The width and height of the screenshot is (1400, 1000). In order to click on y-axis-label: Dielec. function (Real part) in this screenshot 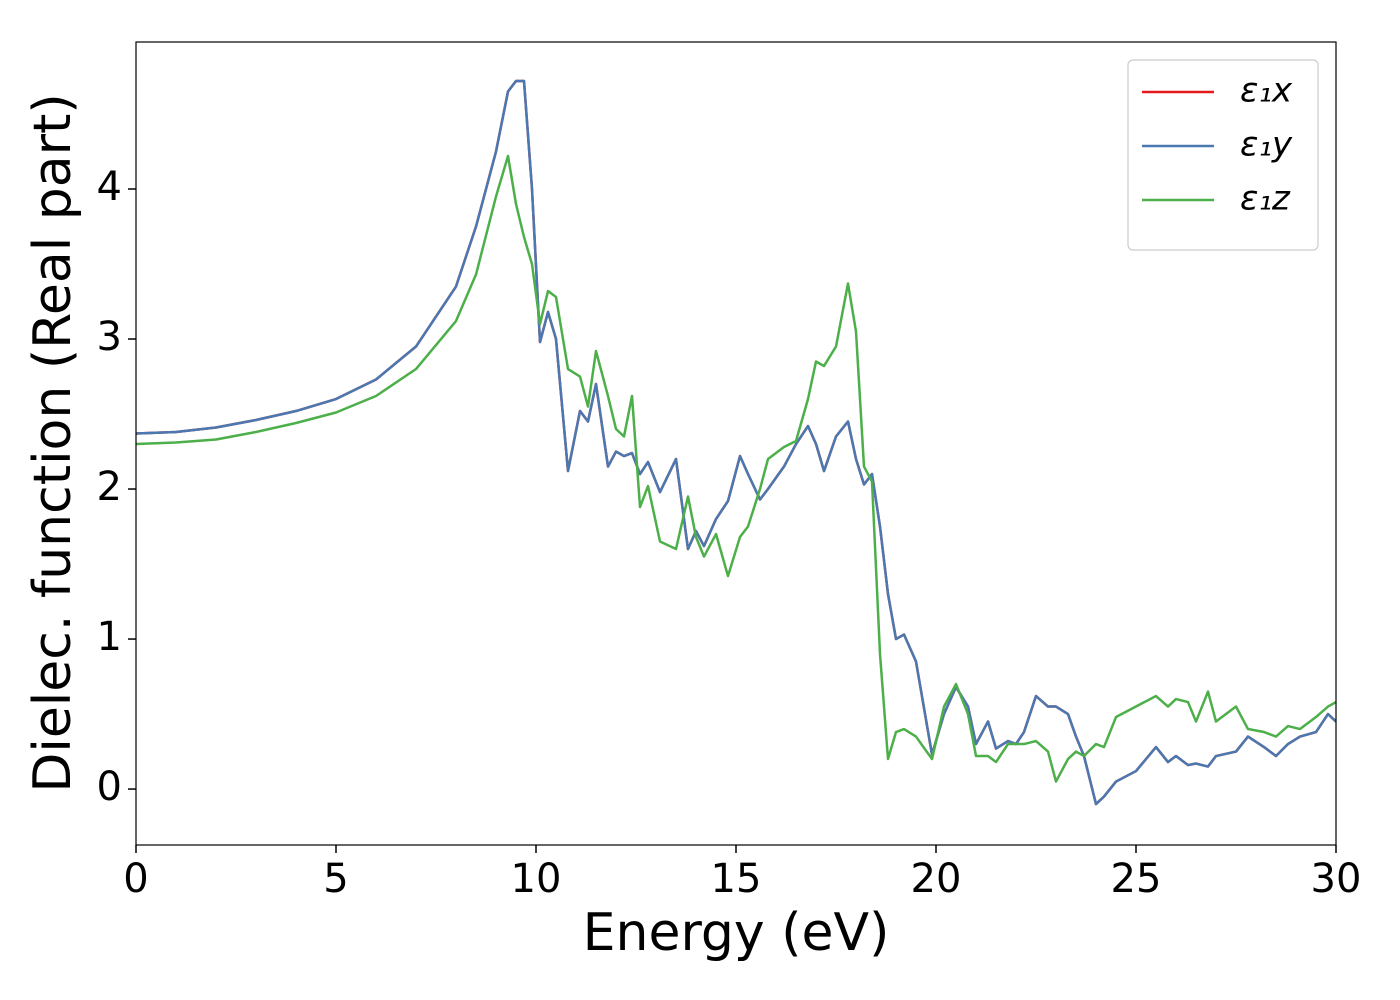, I will do `click(53, 442)`.